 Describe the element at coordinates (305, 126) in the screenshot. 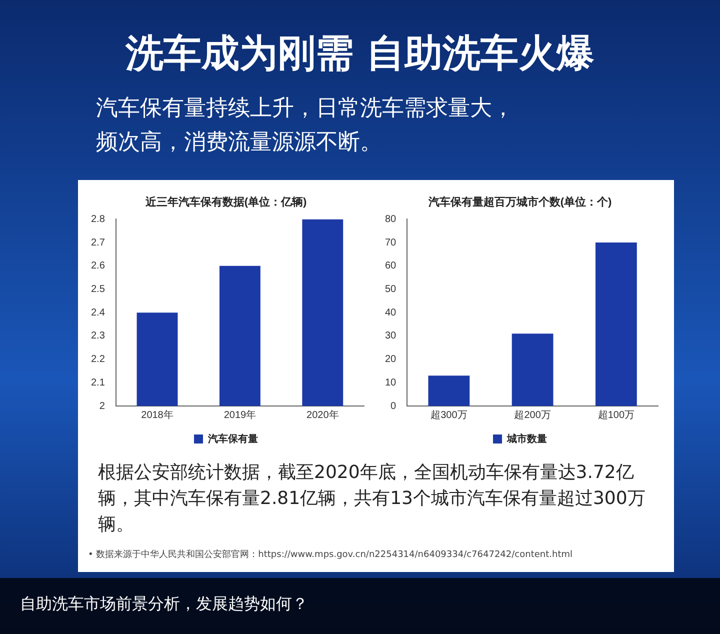

I see `text: 汽车保有量持续上升，日常洗车需求量大，频次高，消费流量源源不断。` at that location.